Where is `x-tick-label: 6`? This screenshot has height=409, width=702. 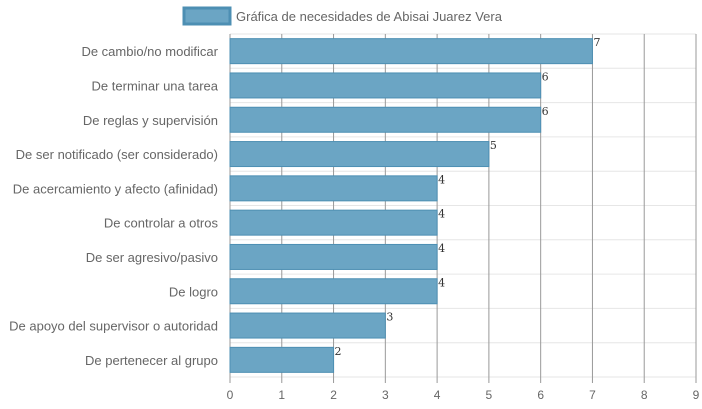
x-tick-label: 6 is located at coordinates (540, 395).